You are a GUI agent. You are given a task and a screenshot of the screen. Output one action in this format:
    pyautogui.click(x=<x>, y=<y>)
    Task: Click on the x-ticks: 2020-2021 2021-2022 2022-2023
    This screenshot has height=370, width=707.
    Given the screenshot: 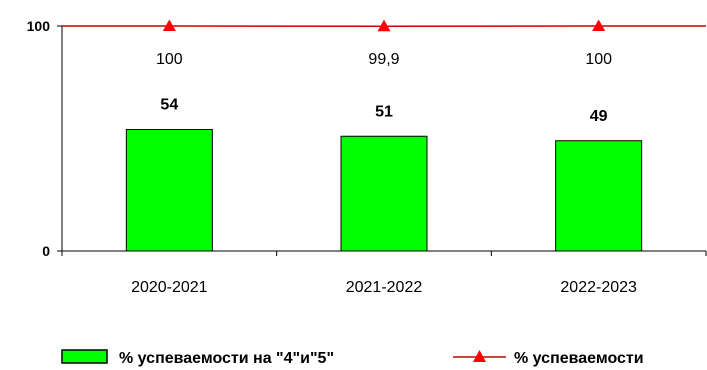 What is the action you would take?
    pyautogui.click(x=384, y=273)
    